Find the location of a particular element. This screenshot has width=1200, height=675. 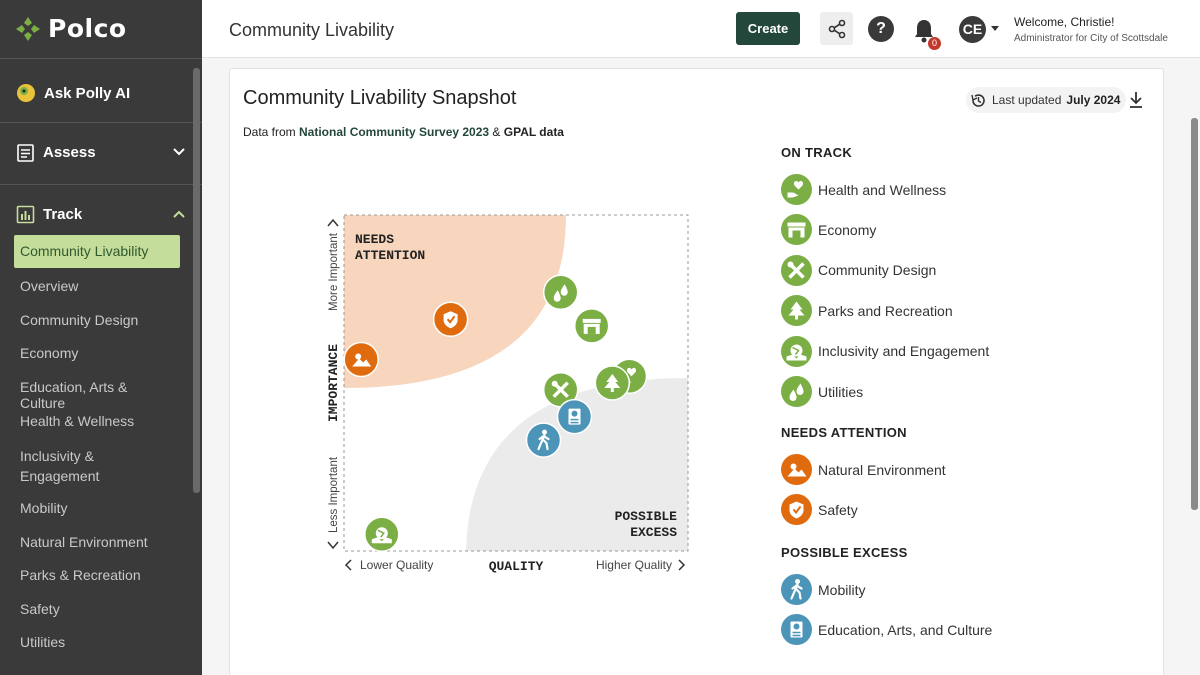

sidebar-ask-label: Ask Polly AI is located at coordinates (87, 93).